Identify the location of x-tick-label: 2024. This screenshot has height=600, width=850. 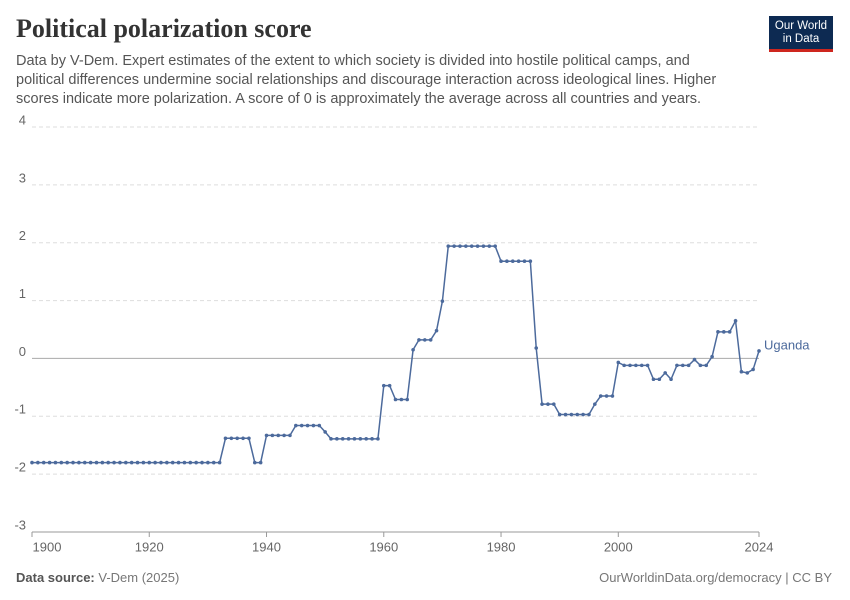
(759, 546).